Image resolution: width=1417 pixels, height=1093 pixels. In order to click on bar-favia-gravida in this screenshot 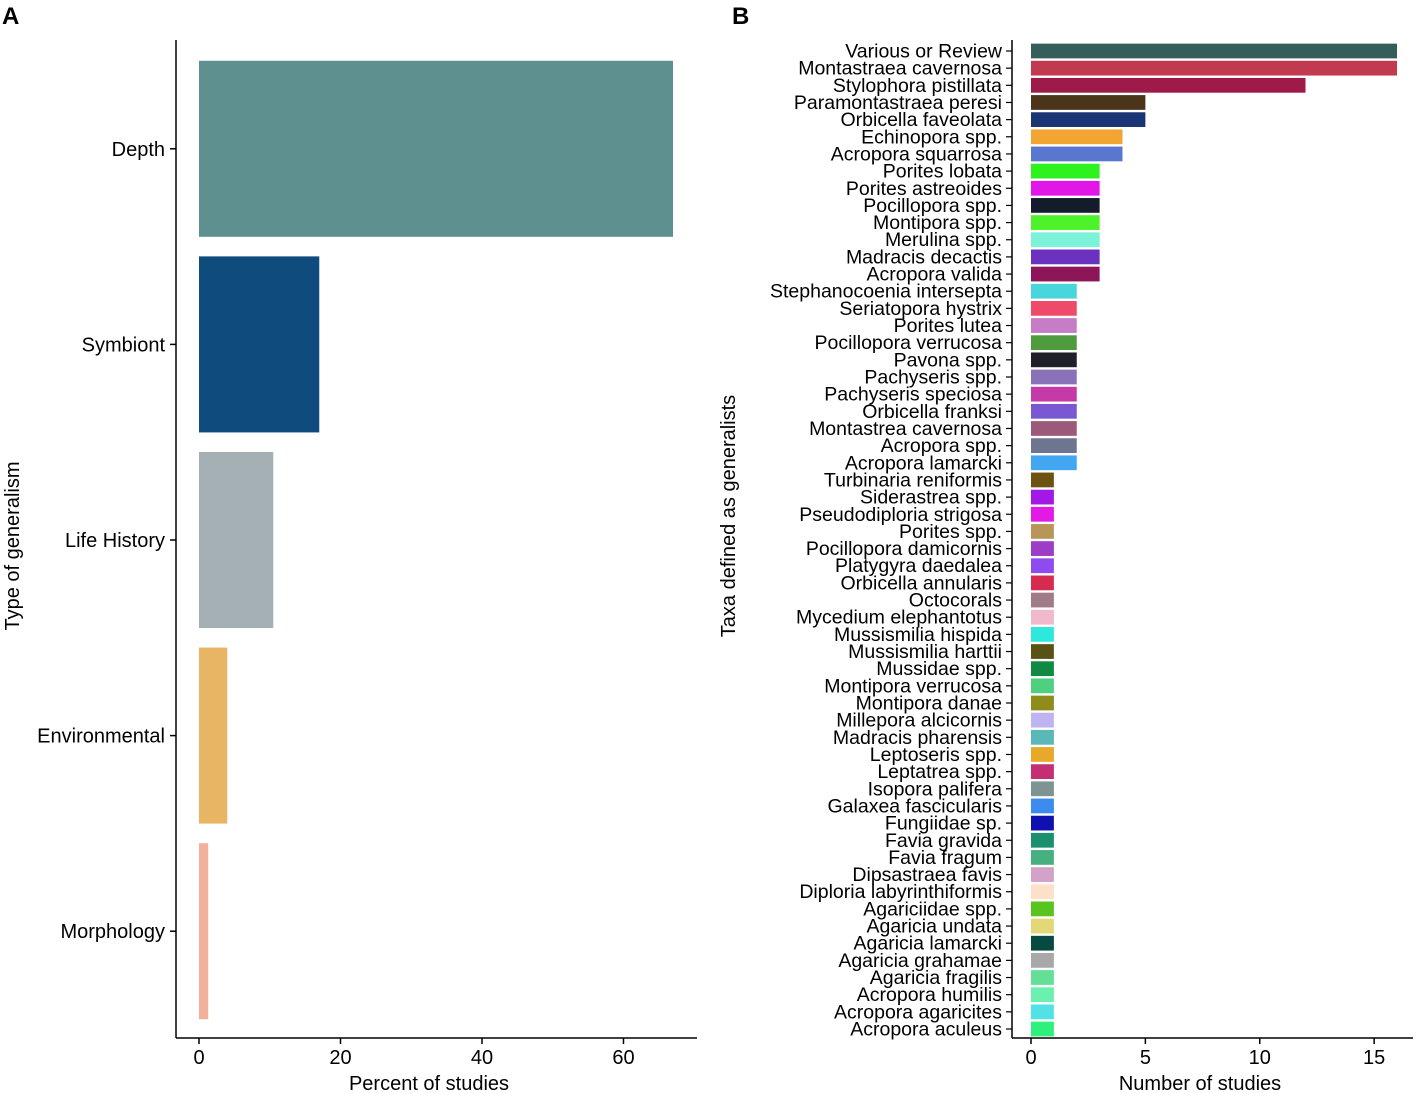, I will do `click(1042, 840)`.